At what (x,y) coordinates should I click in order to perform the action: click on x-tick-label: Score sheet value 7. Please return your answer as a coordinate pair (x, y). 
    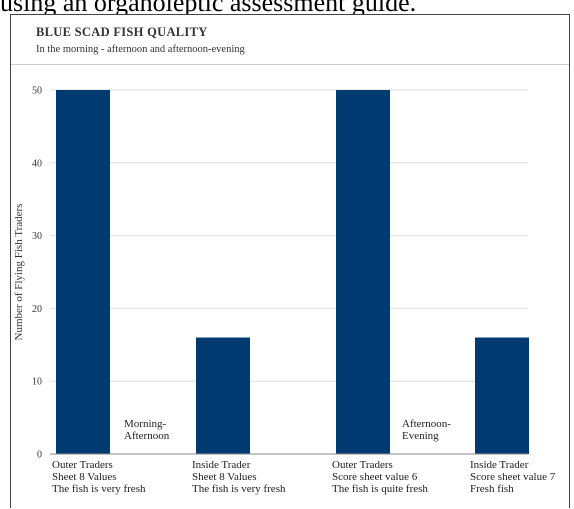
    Looking at the image, I should click on (513, 477).